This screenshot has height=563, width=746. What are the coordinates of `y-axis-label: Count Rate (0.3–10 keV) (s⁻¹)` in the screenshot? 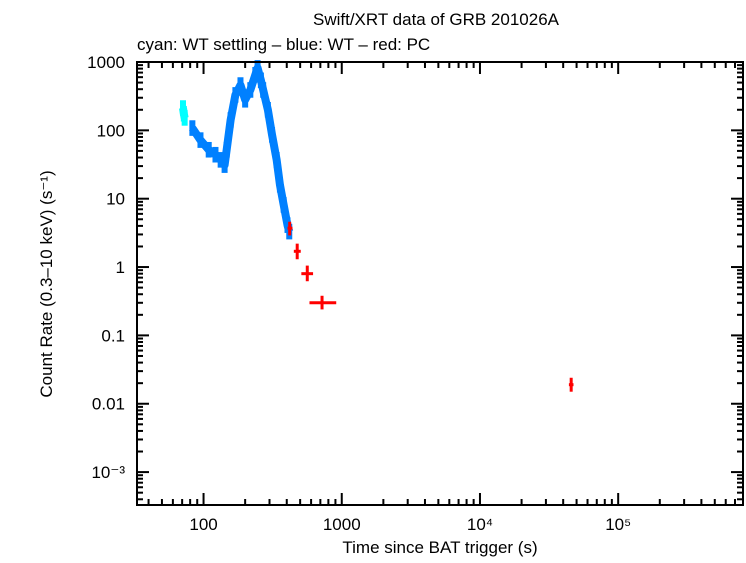 It's located at (46, 283).